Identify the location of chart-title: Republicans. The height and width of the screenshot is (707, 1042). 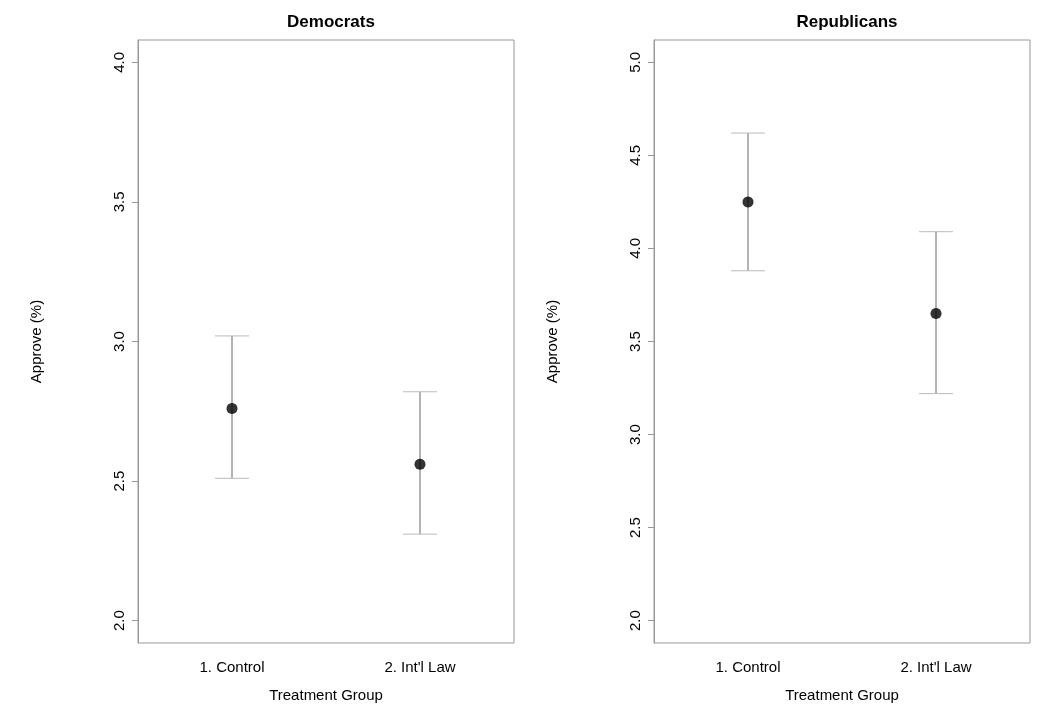
(847, 21).